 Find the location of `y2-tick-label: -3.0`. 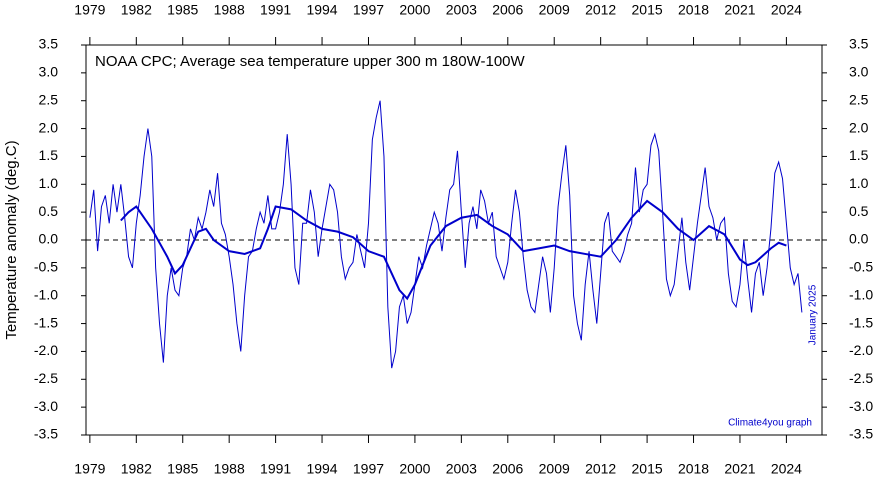

y2-tick-label: -3.0 is located at coordinates (861, 406).